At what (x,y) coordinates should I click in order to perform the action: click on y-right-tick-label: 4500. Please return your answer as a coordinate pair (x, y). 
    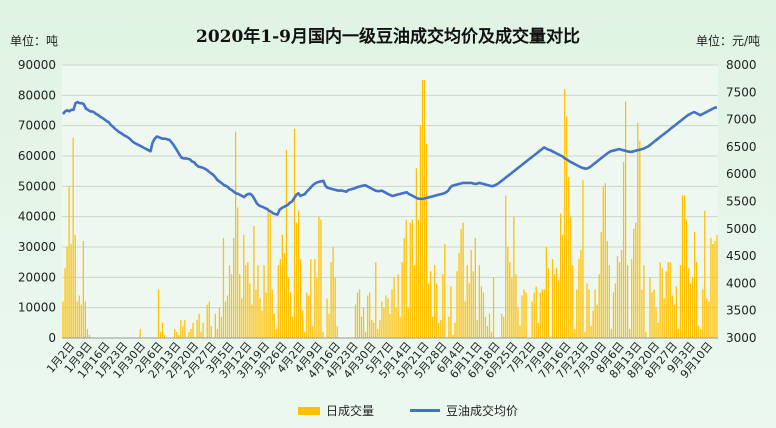
    Looking at the image, I should click on (741, 256).